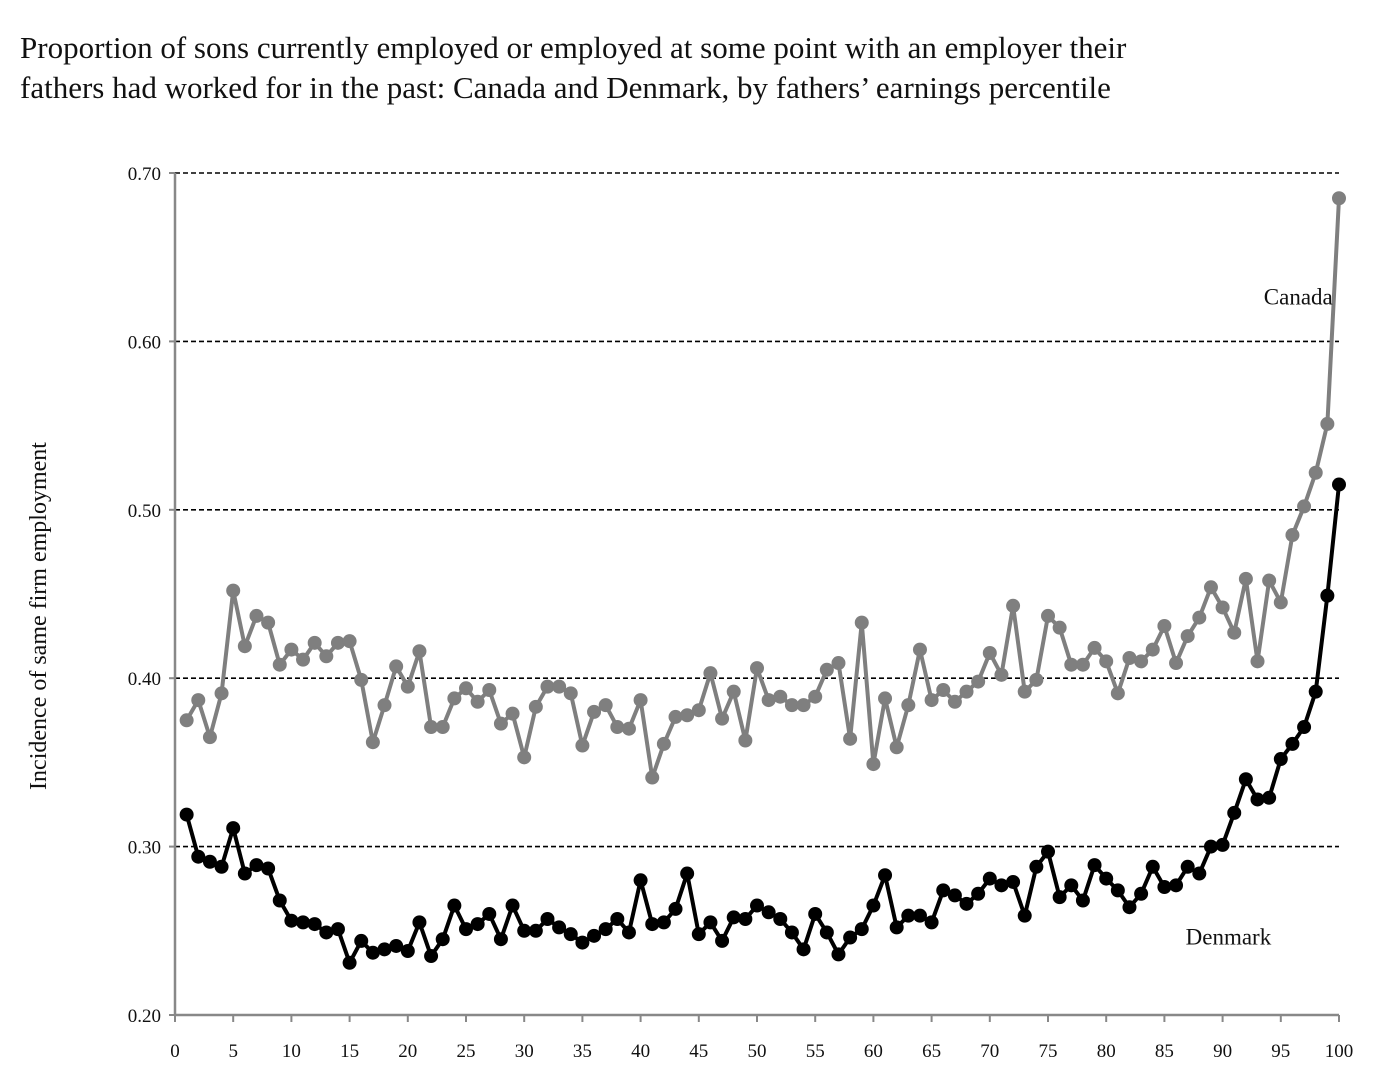 This screenshot has height=1074, width=1388. What do you see at coordinates (39, 616) in the screenshot?
I see `y-axis-label: Incidence of same firm employment` at bounding box center [39, 616].